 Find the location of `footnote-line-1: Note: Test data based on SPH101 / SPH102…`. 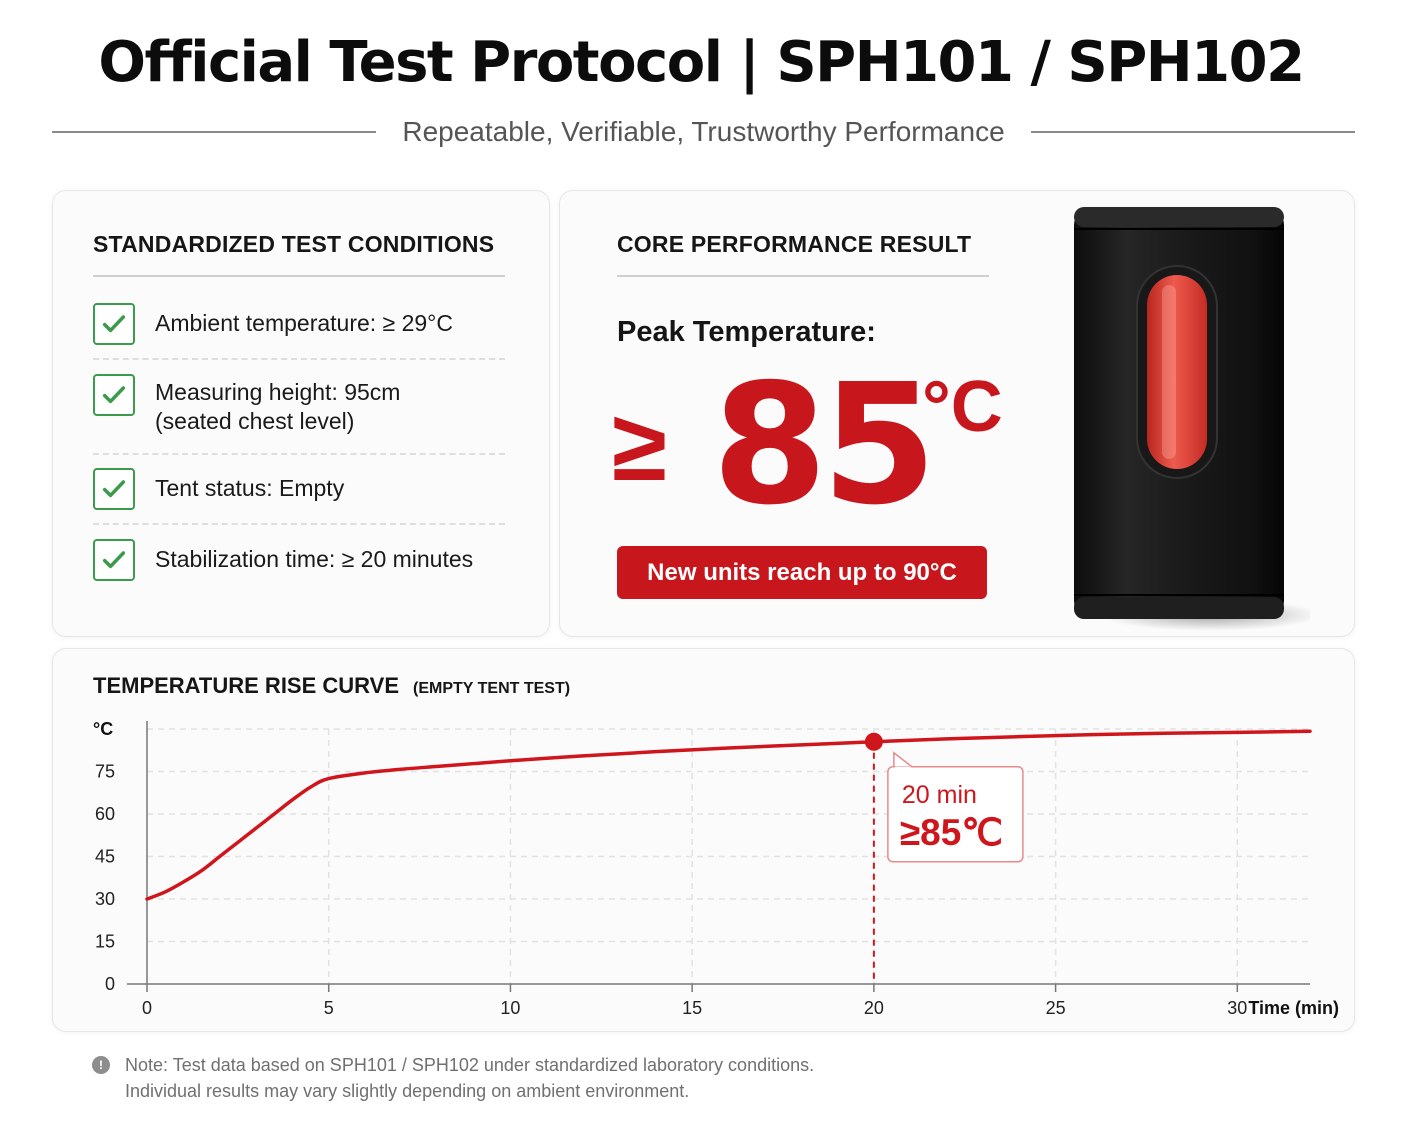

footnote-line-1: Note: Test data based on SPH101 / SPH102… is located at coordinates (470, 1065).